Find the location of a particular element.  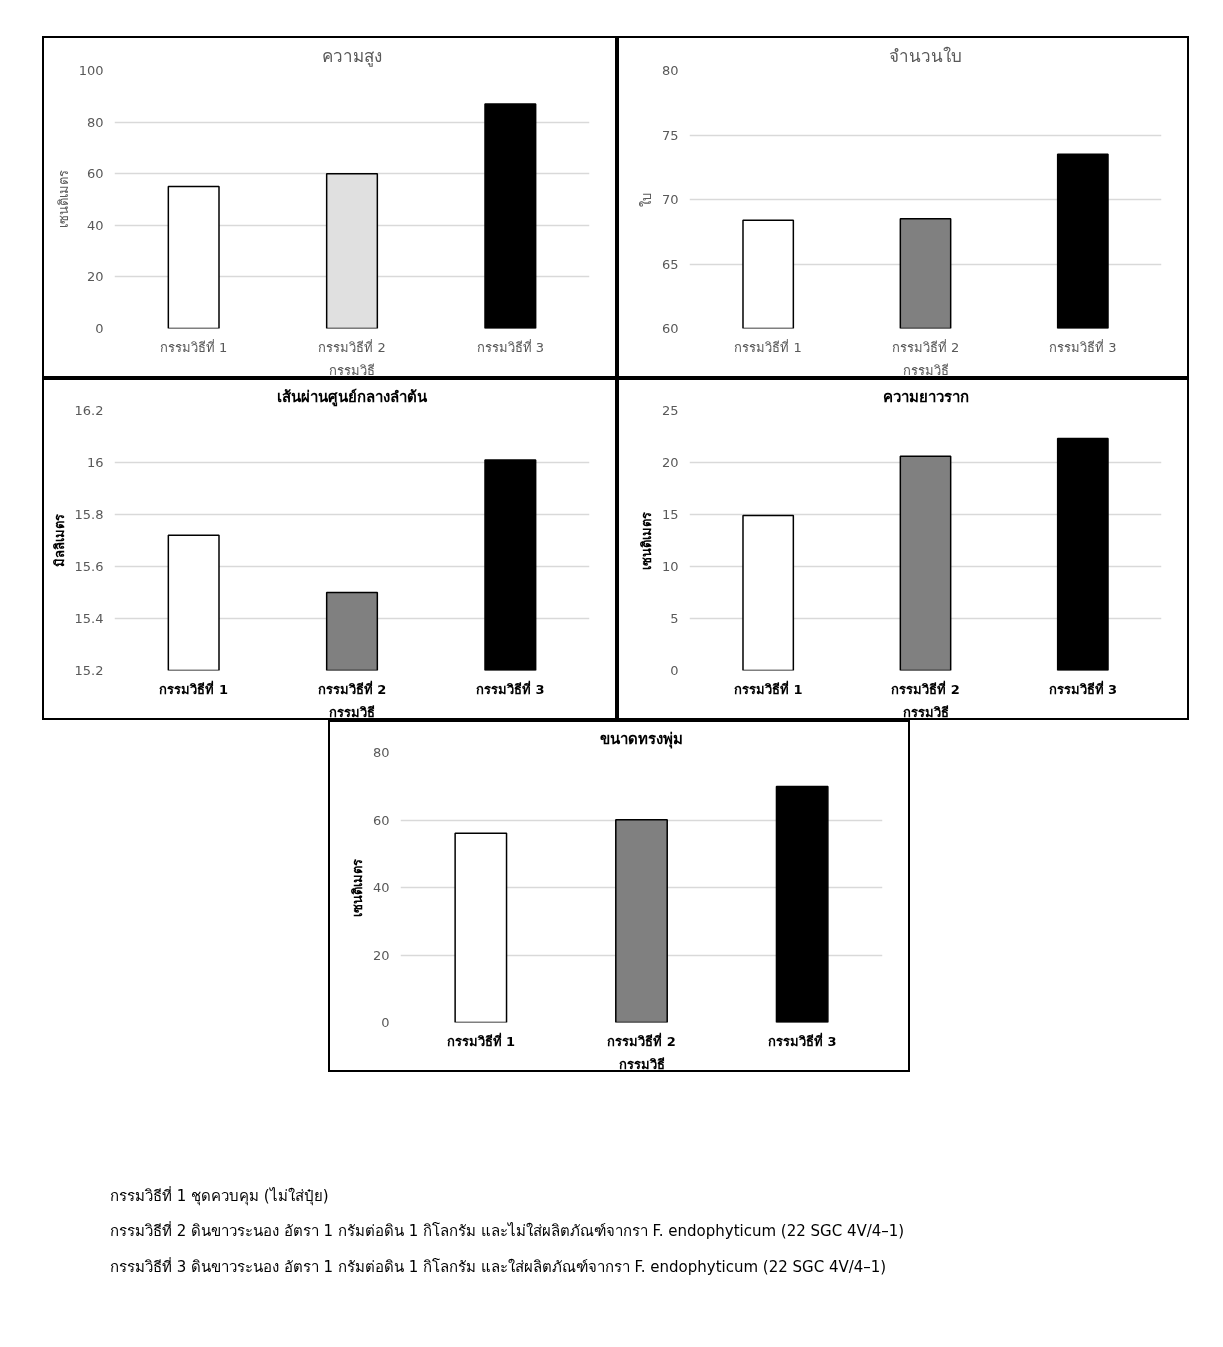

chart-title: ความสูง is located at coordinates (352, 56).